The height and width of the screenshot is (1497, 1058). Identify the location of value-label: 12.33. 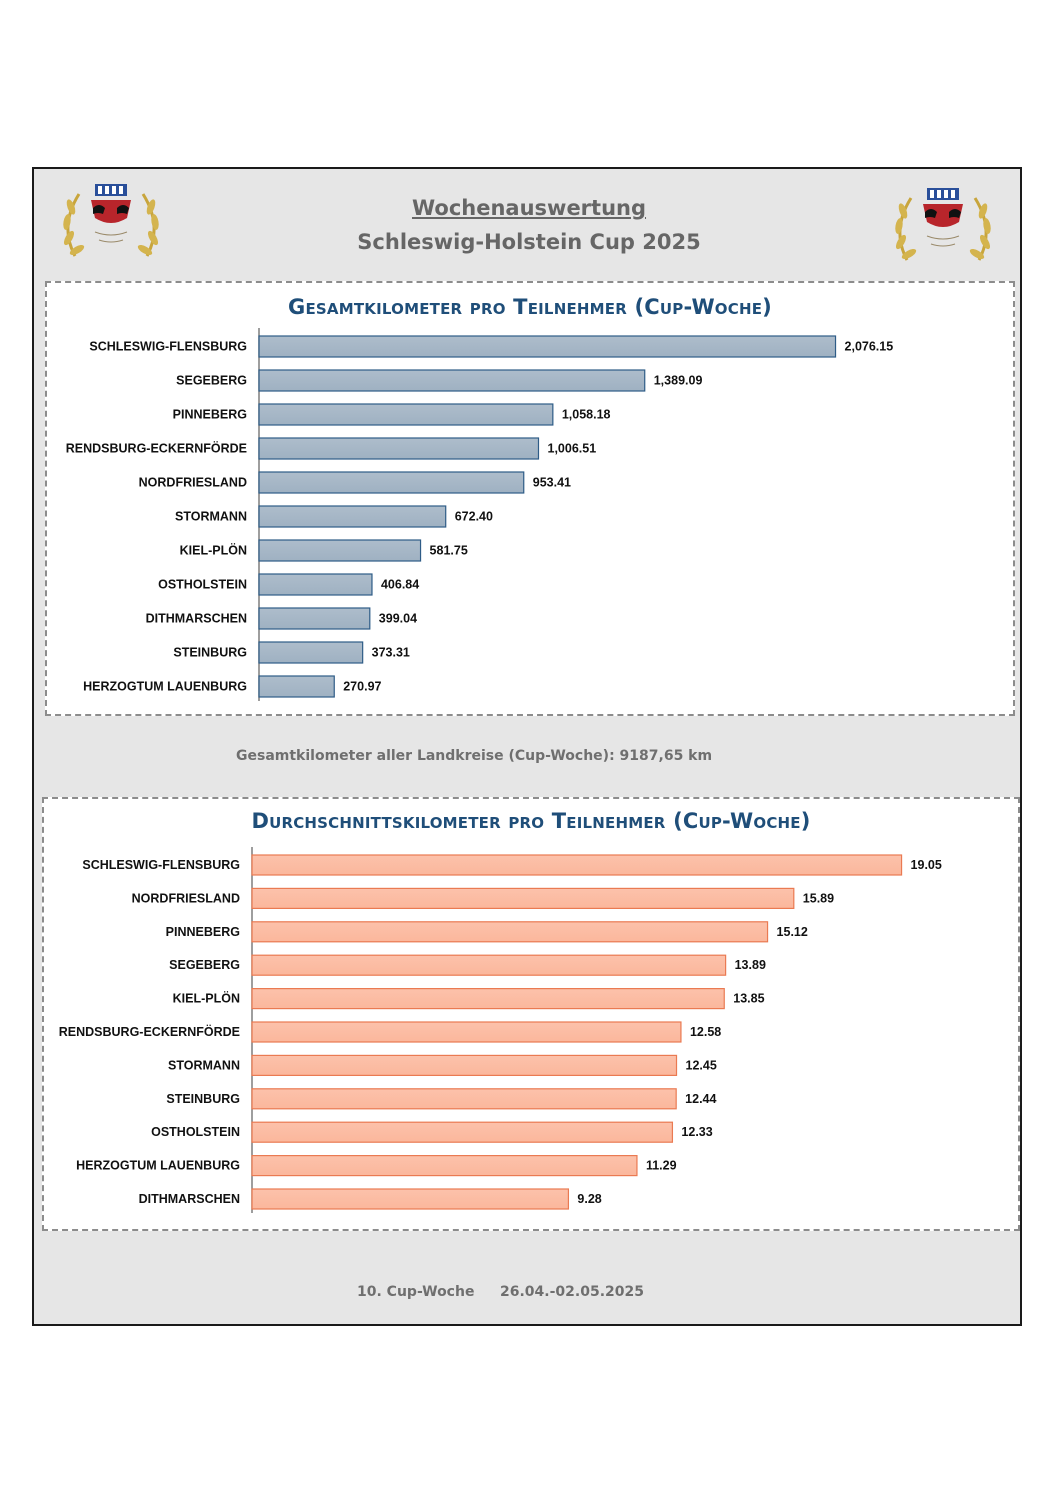
(696, 1132).